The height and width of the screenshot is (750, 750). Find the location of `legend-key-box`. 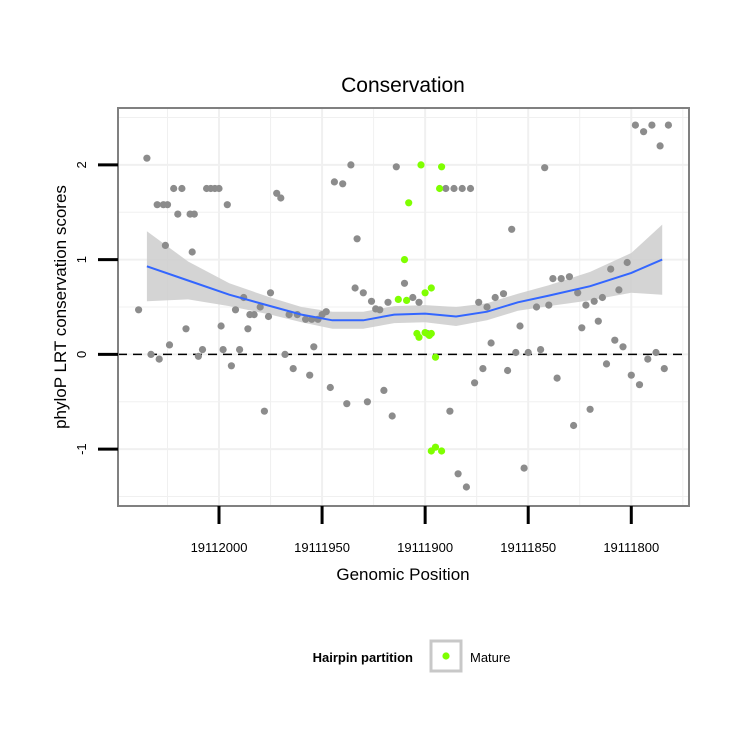

legend-key-box is located at coordinates (446, 656).